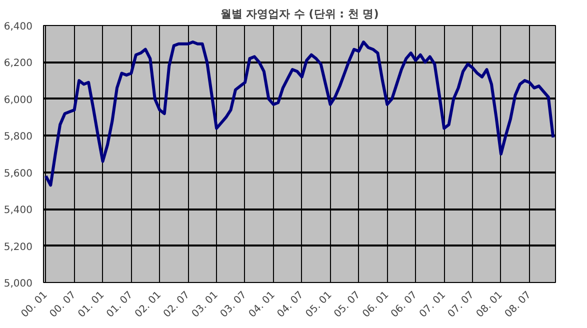 The height and width of the screenshot is (328, 587). What do you see at coordinates (63, 305) in the screenshot?
I see `x-tick-label: 00. 07` at bounding box center [63, 305].